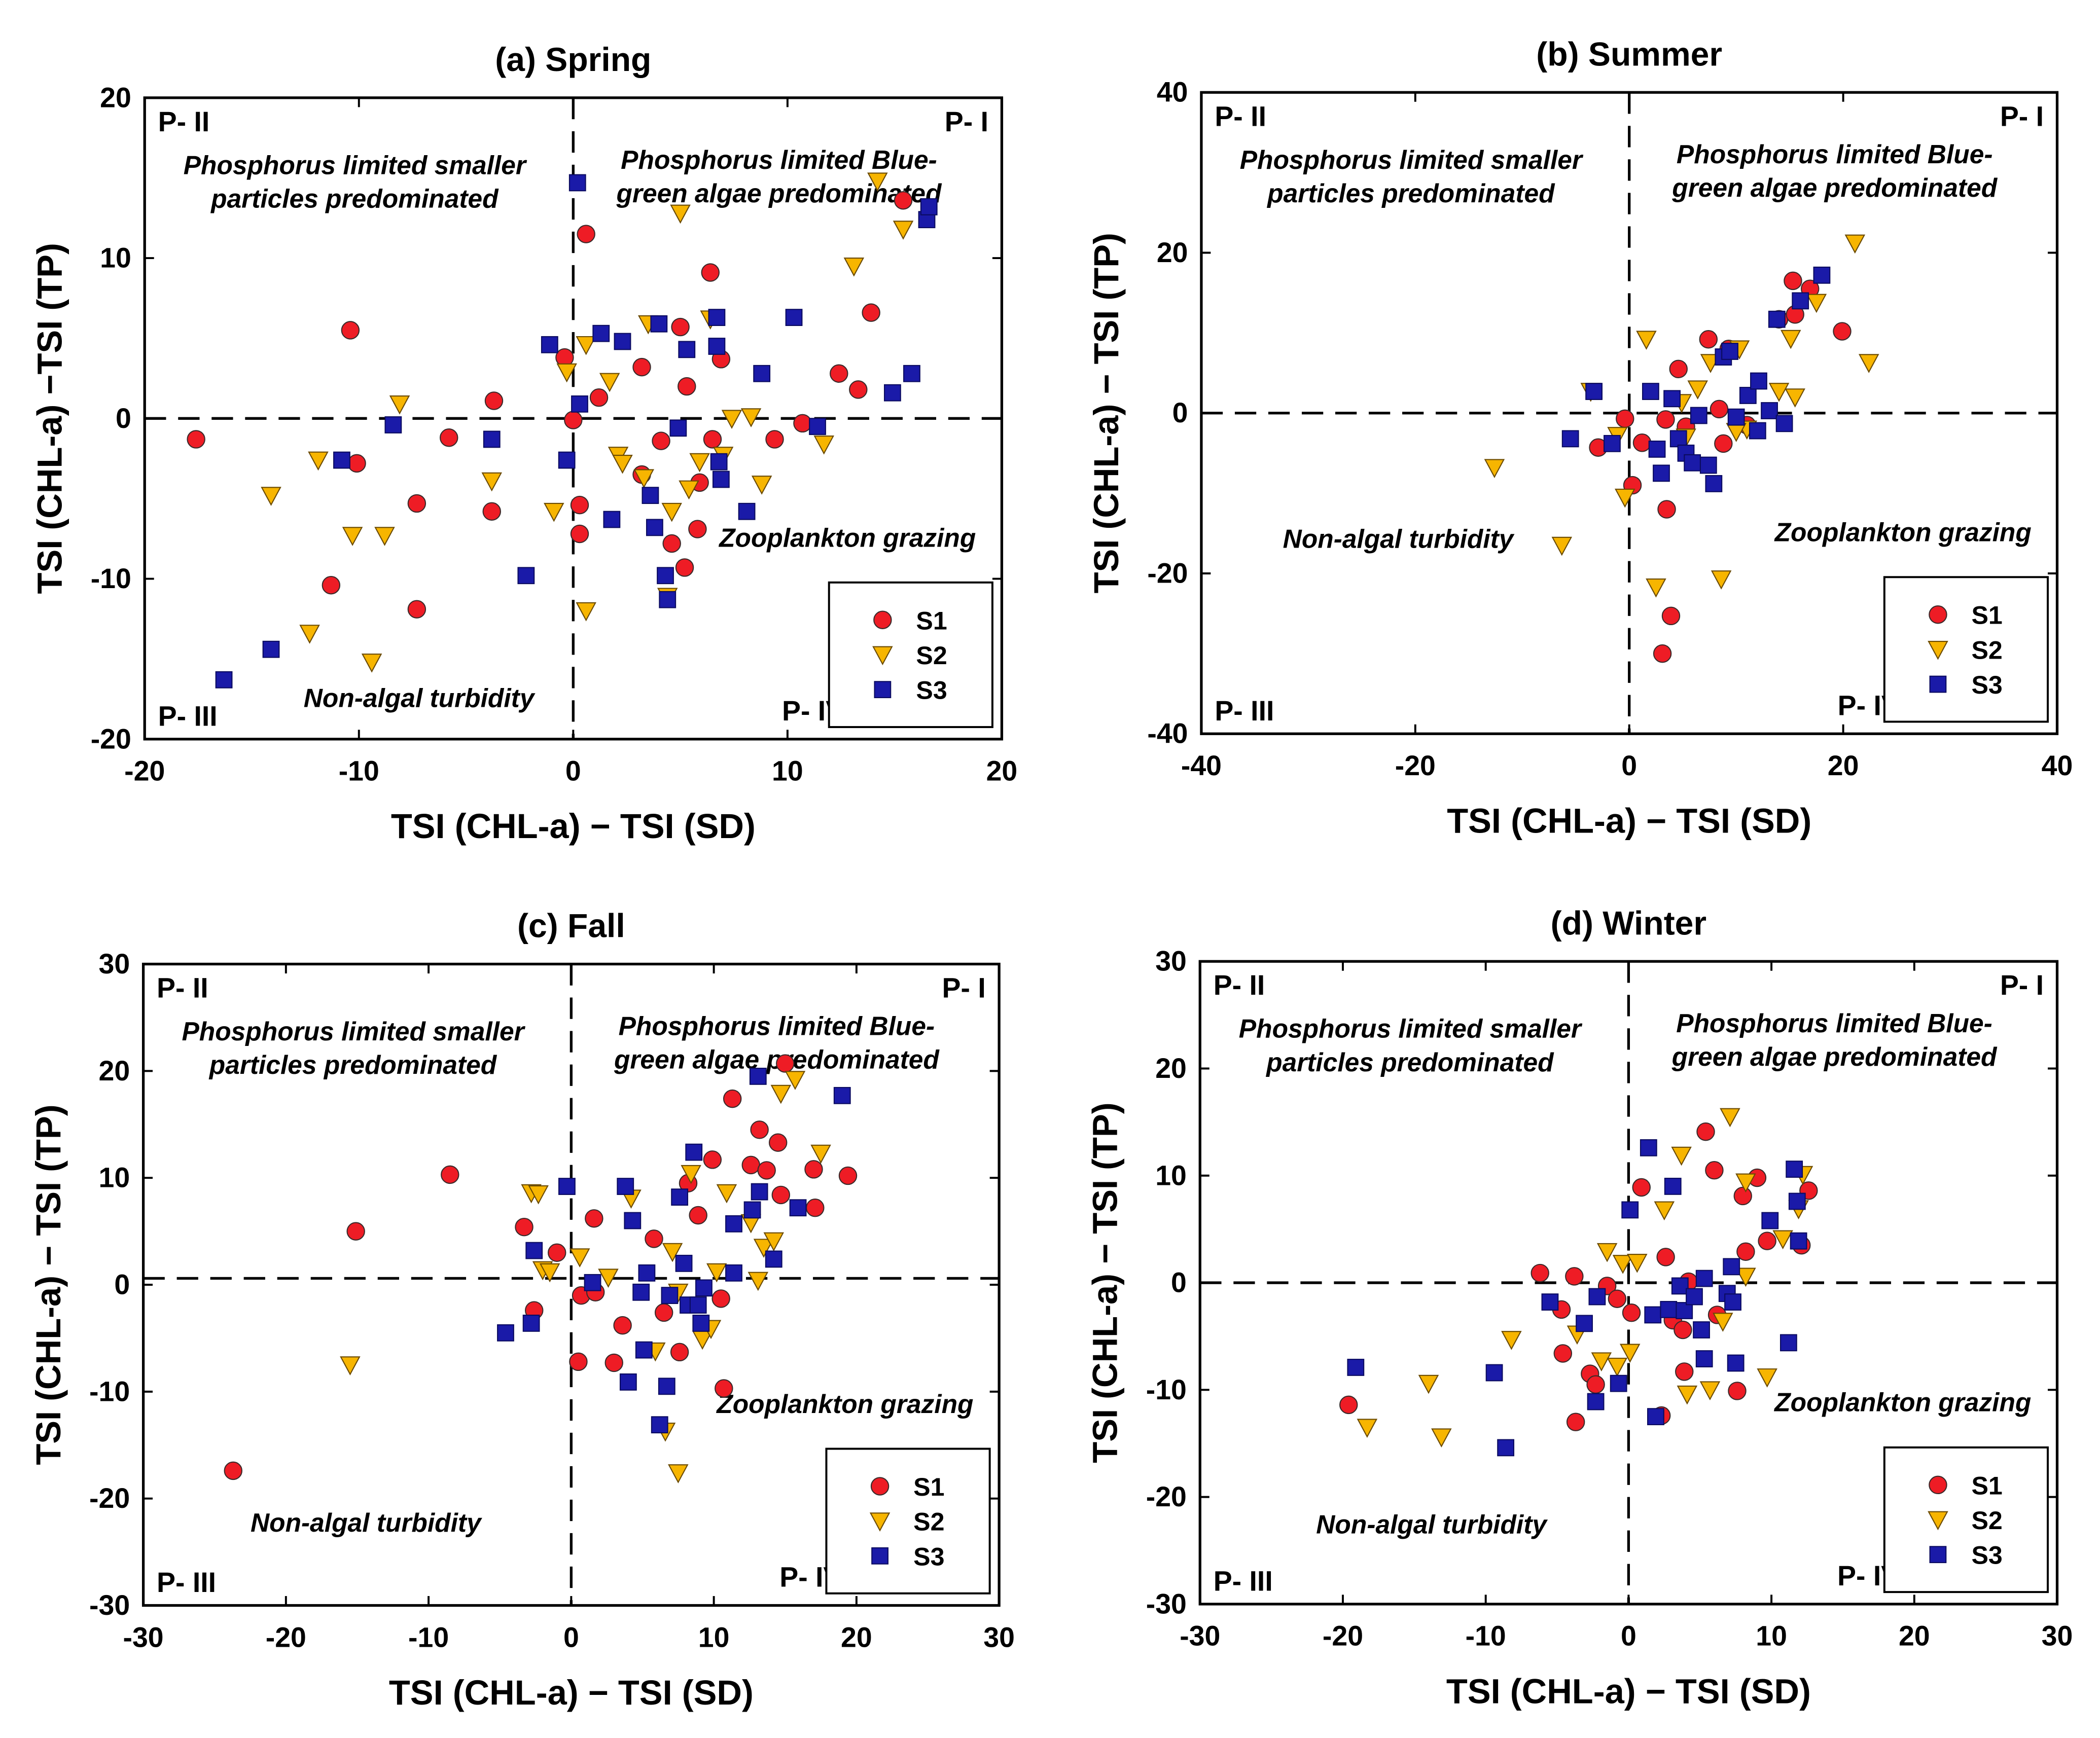 This screenshot has width=2100, height=1738. Describe the element at coordinates (114, 1071) in the screenshot. I see `y-tick-label: 20` at that location.